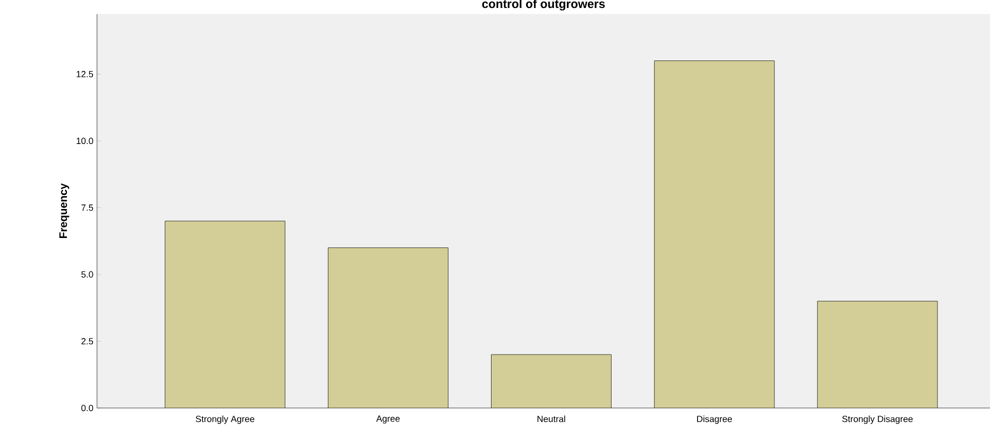  Describe the element at coordinates (64, 210) in the screenshot. I see `y-axis-title: Frequency` at that location.